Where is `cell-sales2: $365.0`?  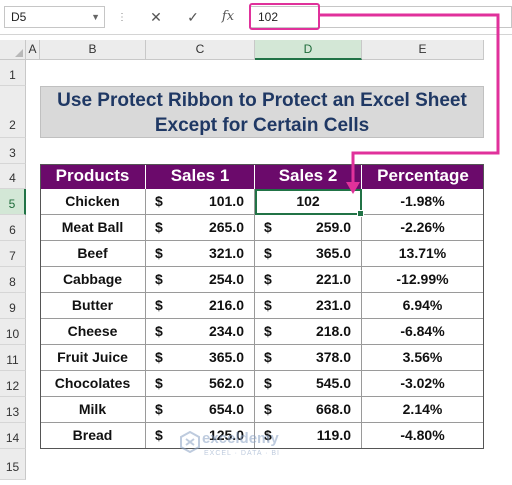
cell-sales2: $365.0 is located at coordinates (308, 254).